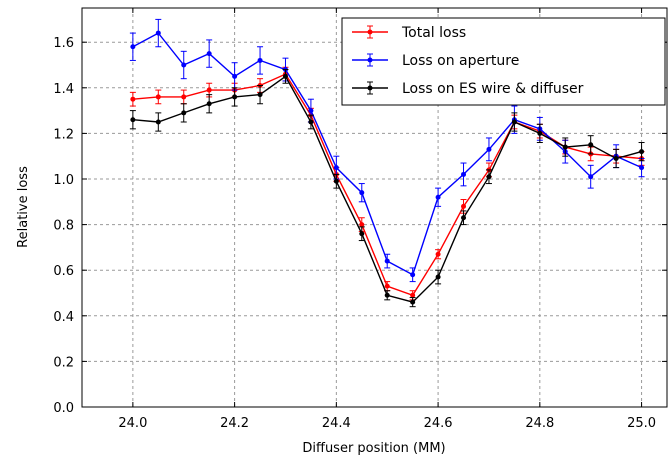  Describe the element at coordinates (234, 423) in the screenshot. I see `x-tick-label: 24.2` at that location.